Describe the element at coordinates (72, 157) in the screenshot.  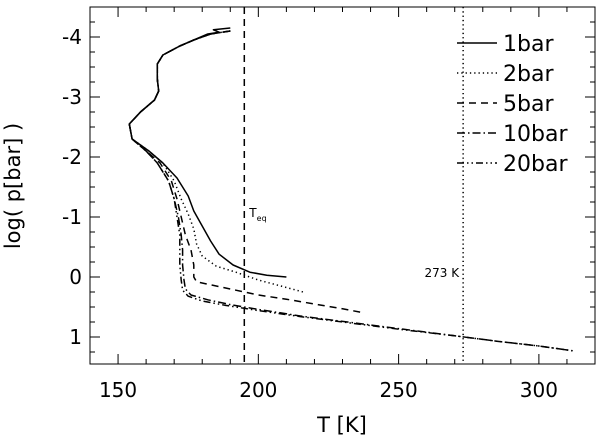
I see `y-tick-label--2: -2` at that location.